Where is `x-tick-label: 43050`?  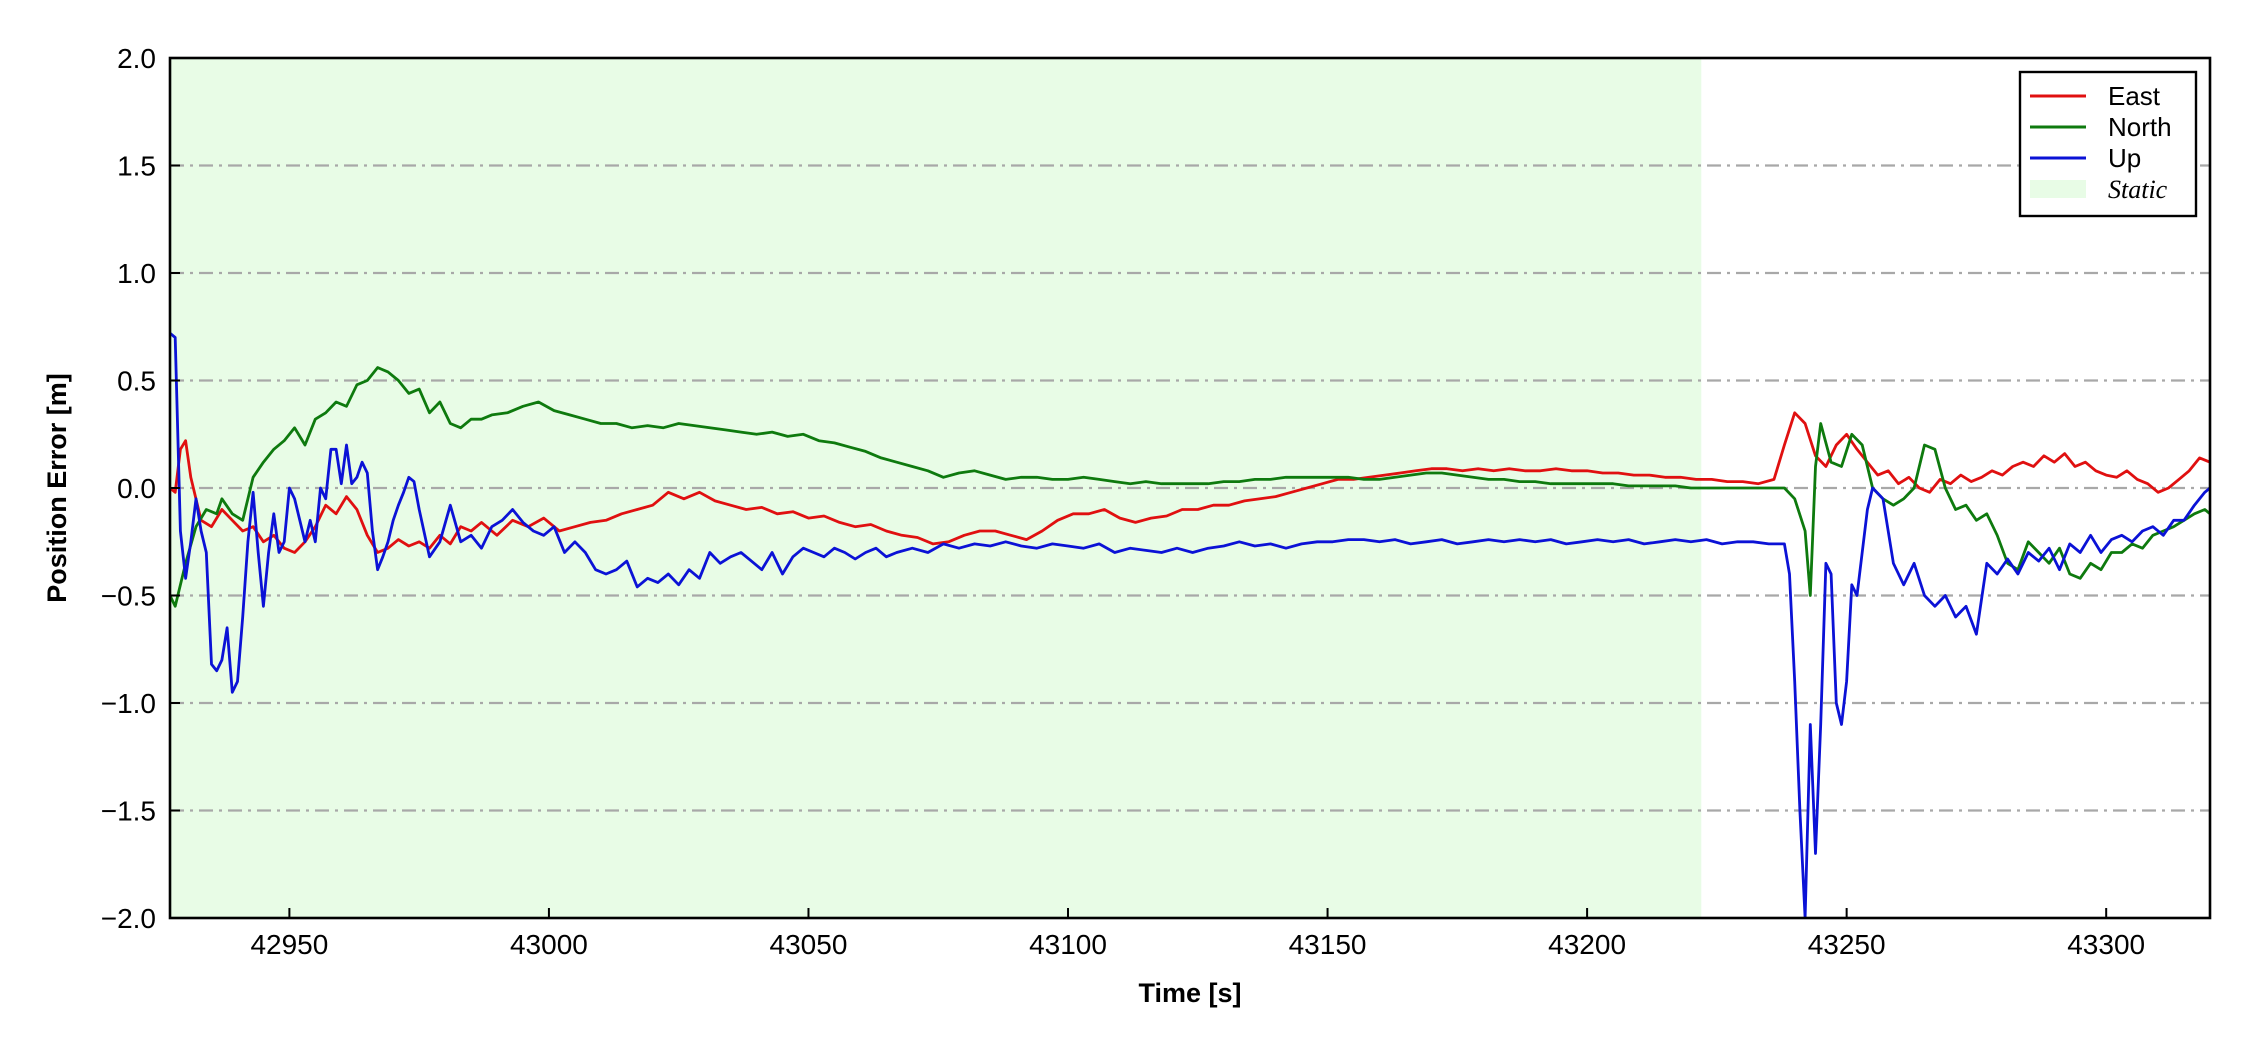
x-tick-label: 43050 is located at coordinates (809, 944).